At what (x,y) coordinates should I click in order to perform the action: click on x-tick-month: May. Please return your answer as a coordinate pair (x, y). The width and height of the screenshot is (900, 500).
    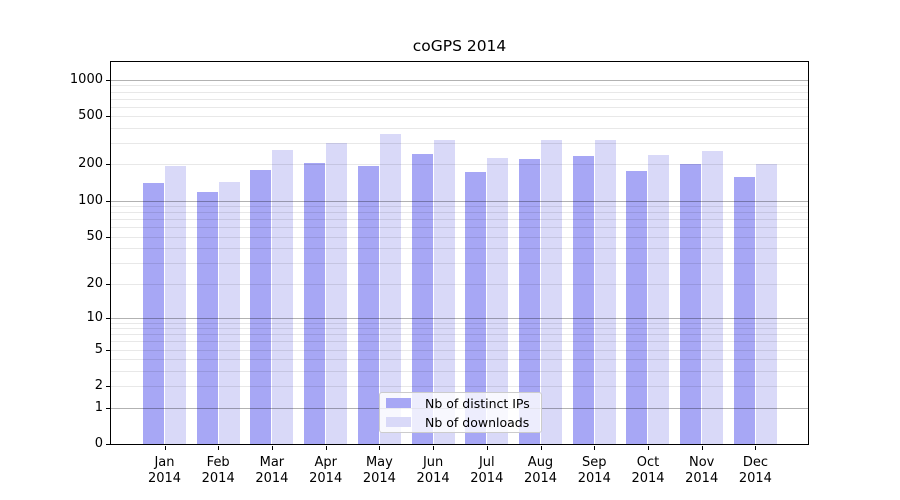
    Looking at the image, I should click on (379, 462).